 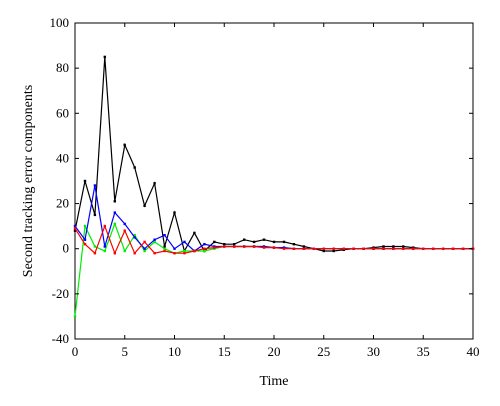 I want to click on y-axis-label: Second tracking error components, so click(x=28, y=181).